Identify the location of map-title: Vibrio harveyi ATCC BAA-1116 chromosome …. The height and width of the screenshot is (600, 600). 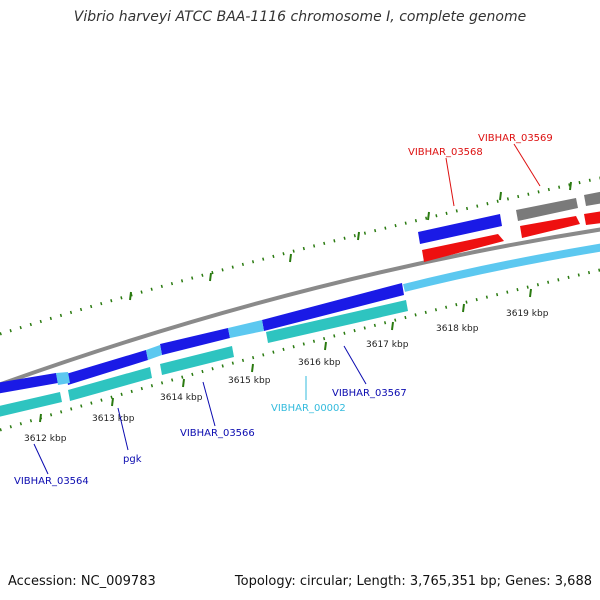
(300, 17).